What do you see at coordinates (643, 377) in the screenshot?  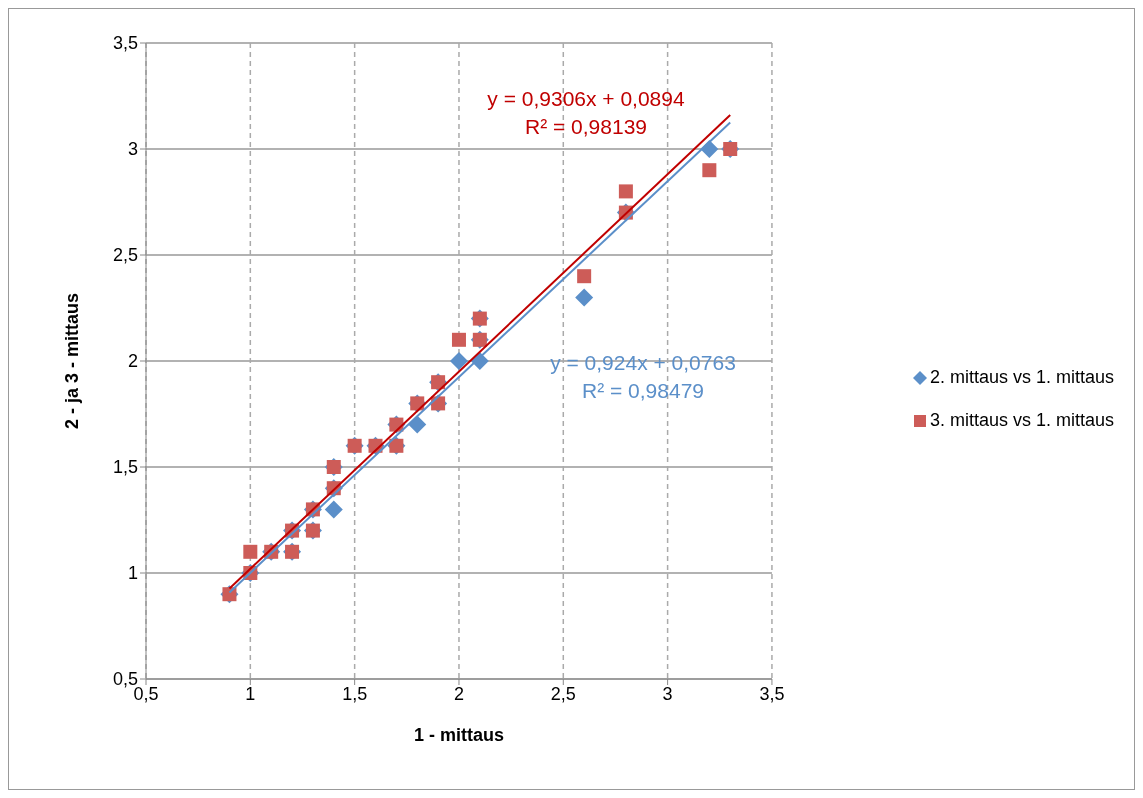 I see `annotation: y = 0,924x + 0,0763 R² = 0,98479` at bounding box center [643, 377].